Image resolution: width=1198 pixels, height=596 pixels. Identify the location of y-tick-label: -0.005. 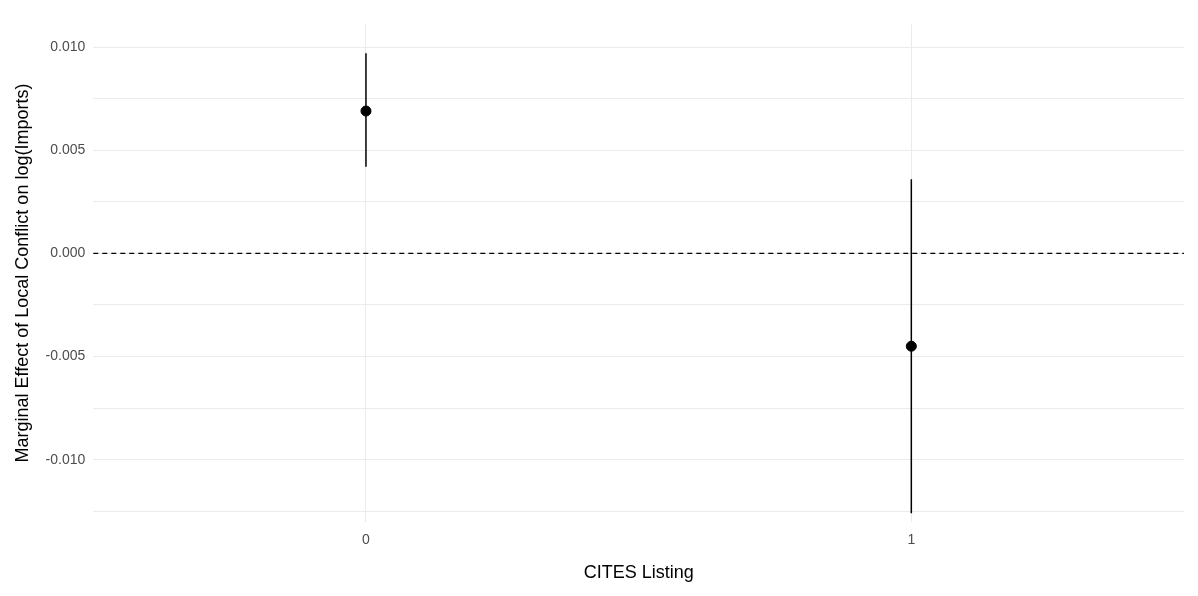
(65, 355).